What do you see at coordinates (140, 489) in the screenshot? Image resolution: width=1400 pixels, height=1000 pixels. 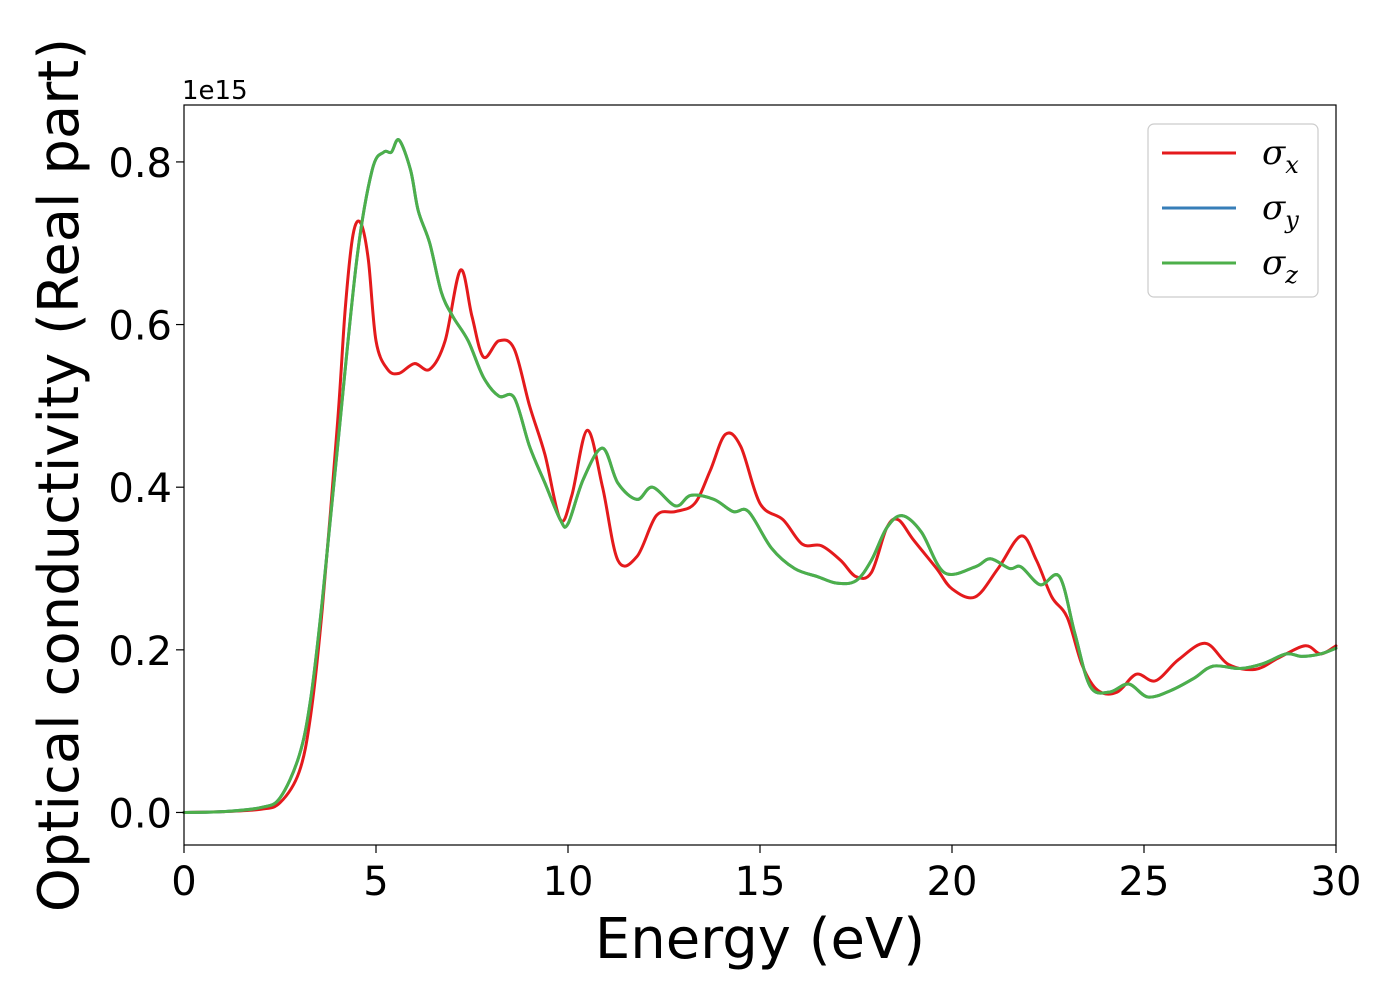 I see `y-tick-label: 0.4` at bounding box center [140, 489].